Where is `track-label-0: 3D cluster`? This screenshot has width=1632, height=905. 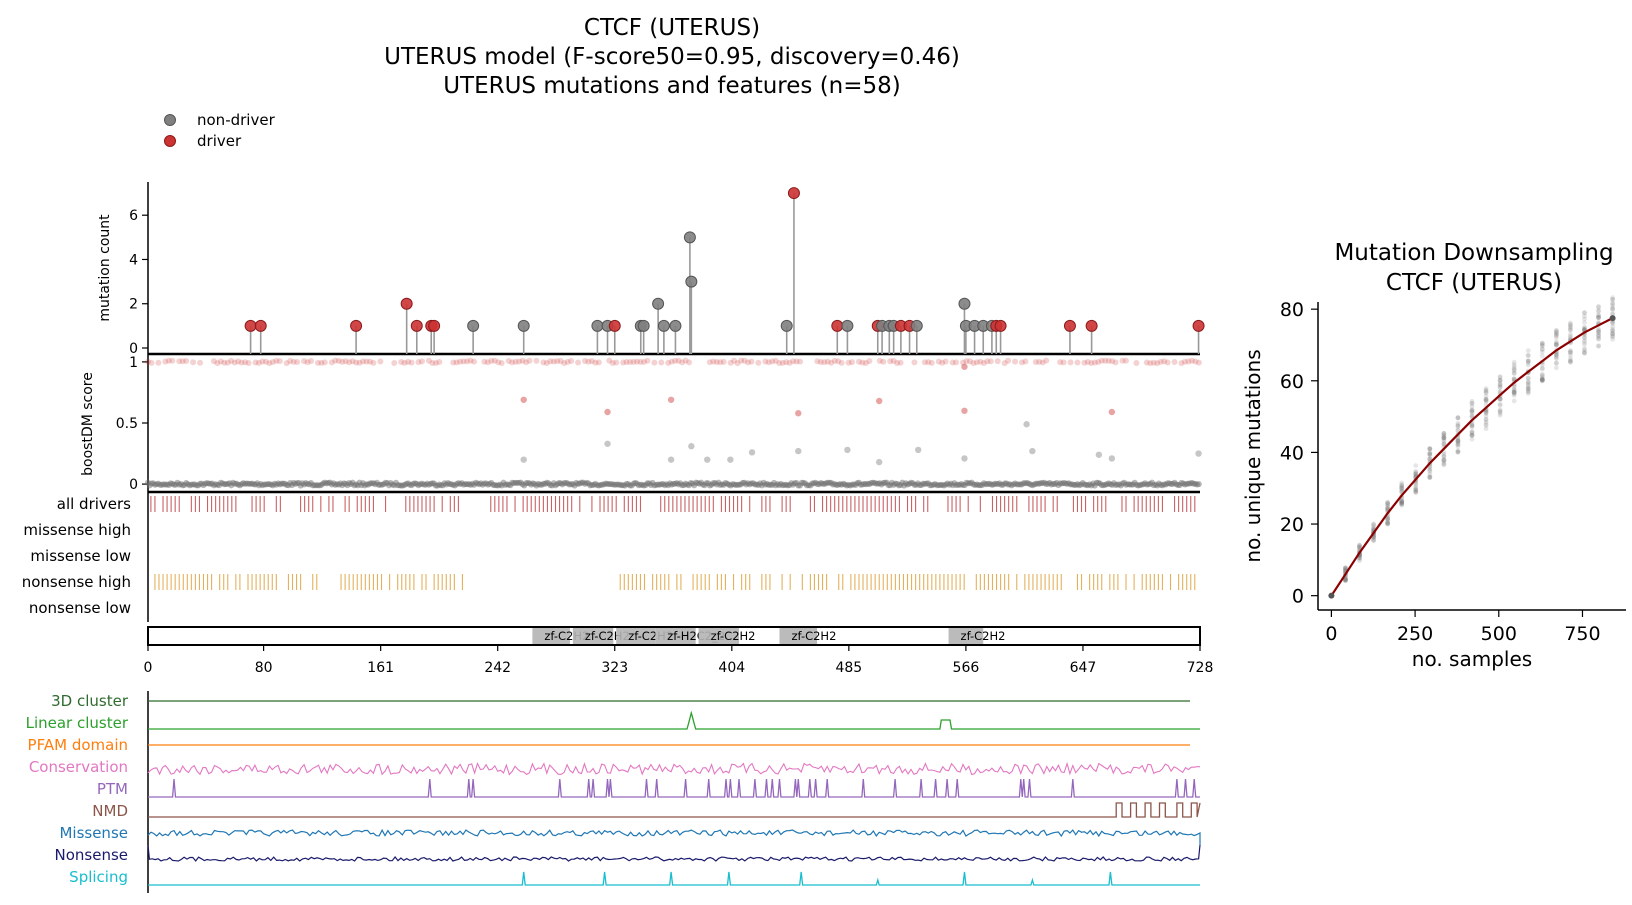 track-label-0: 3D cluster is located at coordinates (90, 701).